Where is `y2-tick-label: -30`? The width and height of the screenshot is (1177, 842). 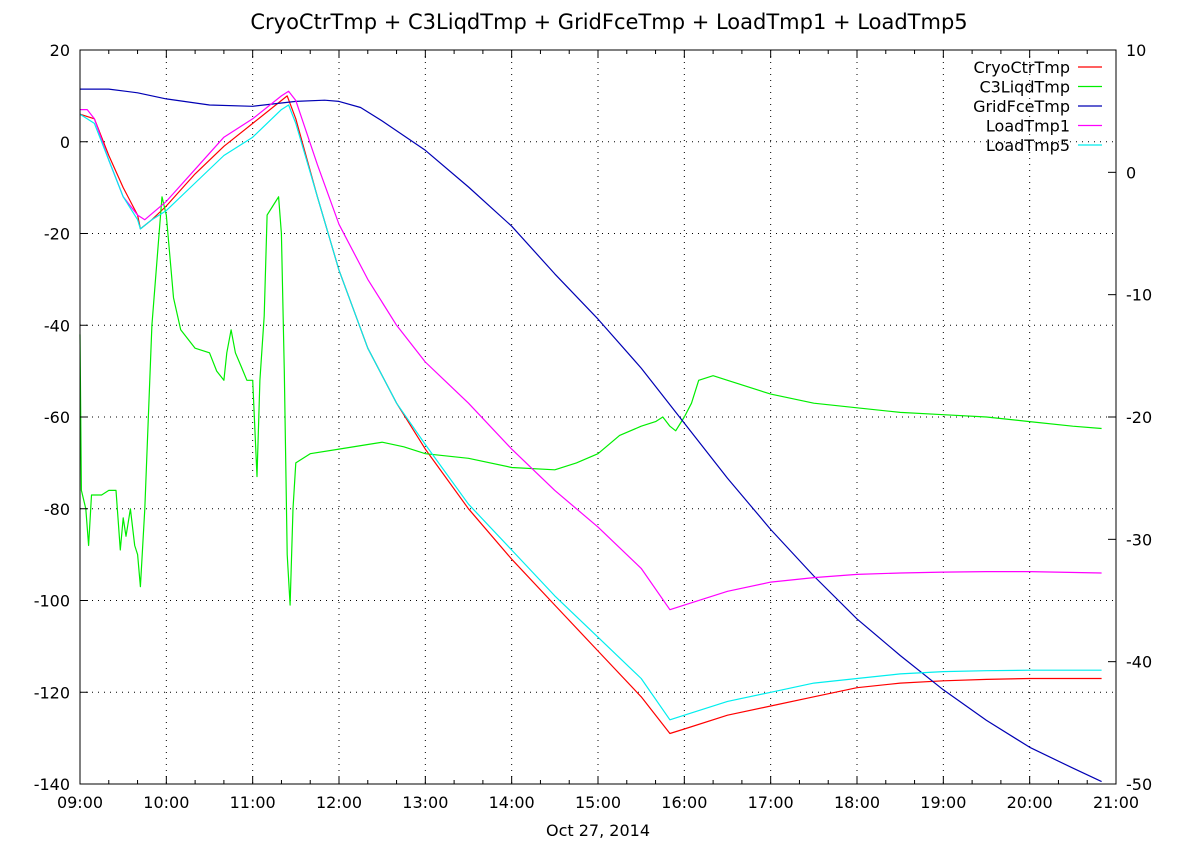
y2-tick-label: -30 is located at coordinates (1139, 539).